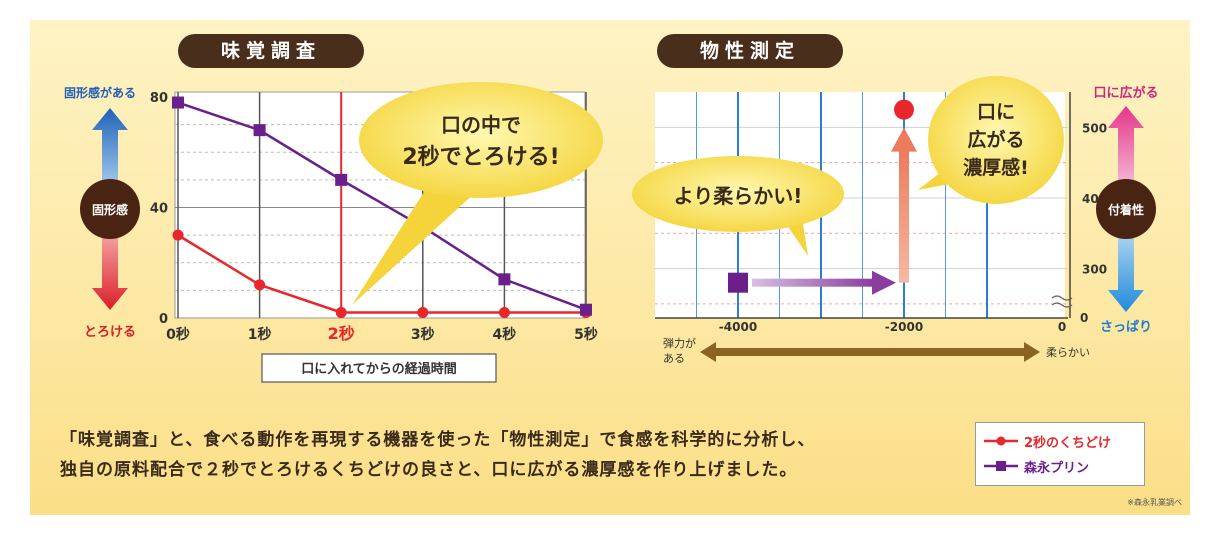 Image resolution: width=1230 pixels, height=550 pixels. Describe the element at coordinates (904, 109) in the screenshot. I see `right-point-red` at that location.